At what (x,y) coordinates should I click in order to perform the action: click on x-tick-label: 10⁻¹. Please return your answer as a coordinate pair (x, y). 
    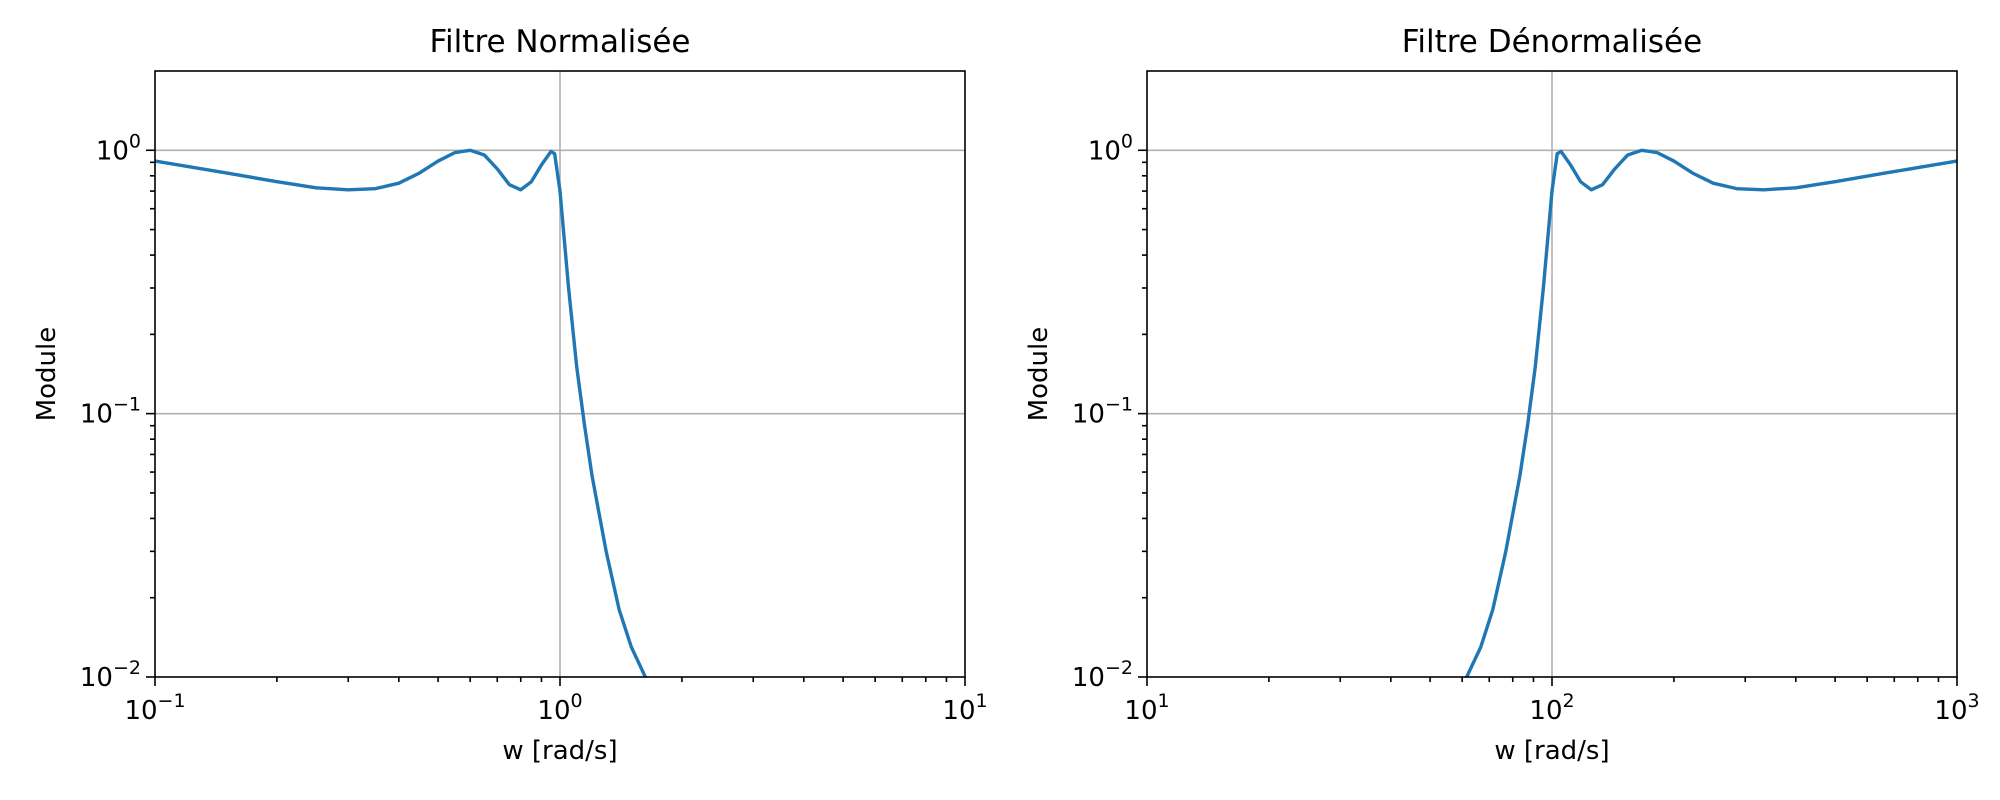
    Looking at the image, I should click on (154, 708).